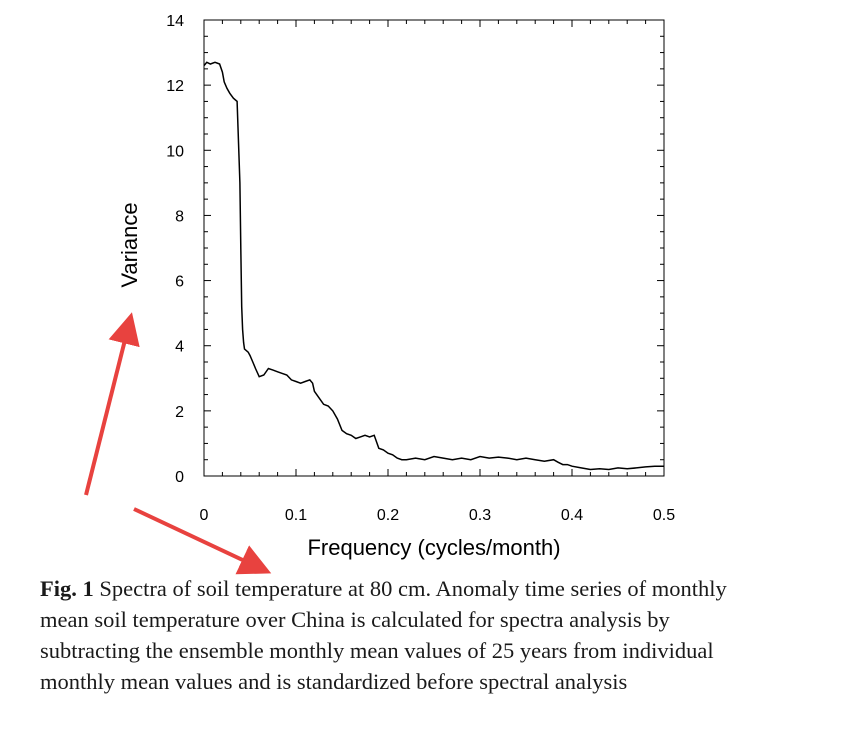 This screenshot has width=843, height=749. Describe the element at coordinates (179, 412) in the screenshot. I see `y-tick-label: 2` at that location.